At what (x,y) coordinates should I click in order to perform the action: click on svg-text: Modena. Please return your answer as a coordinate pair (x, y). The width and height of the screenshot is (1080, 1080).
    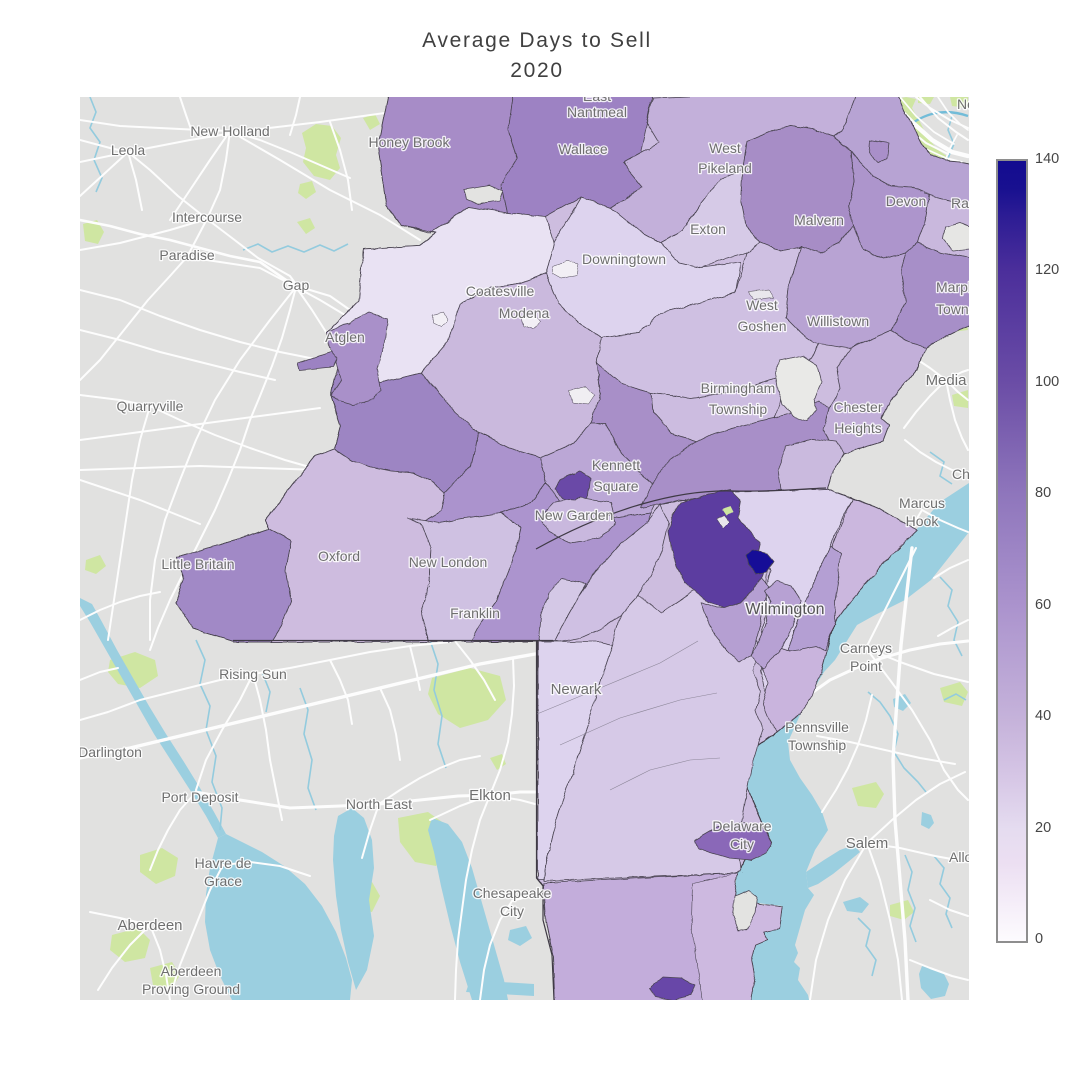
    Looking at the image, I should click on (524, 313).